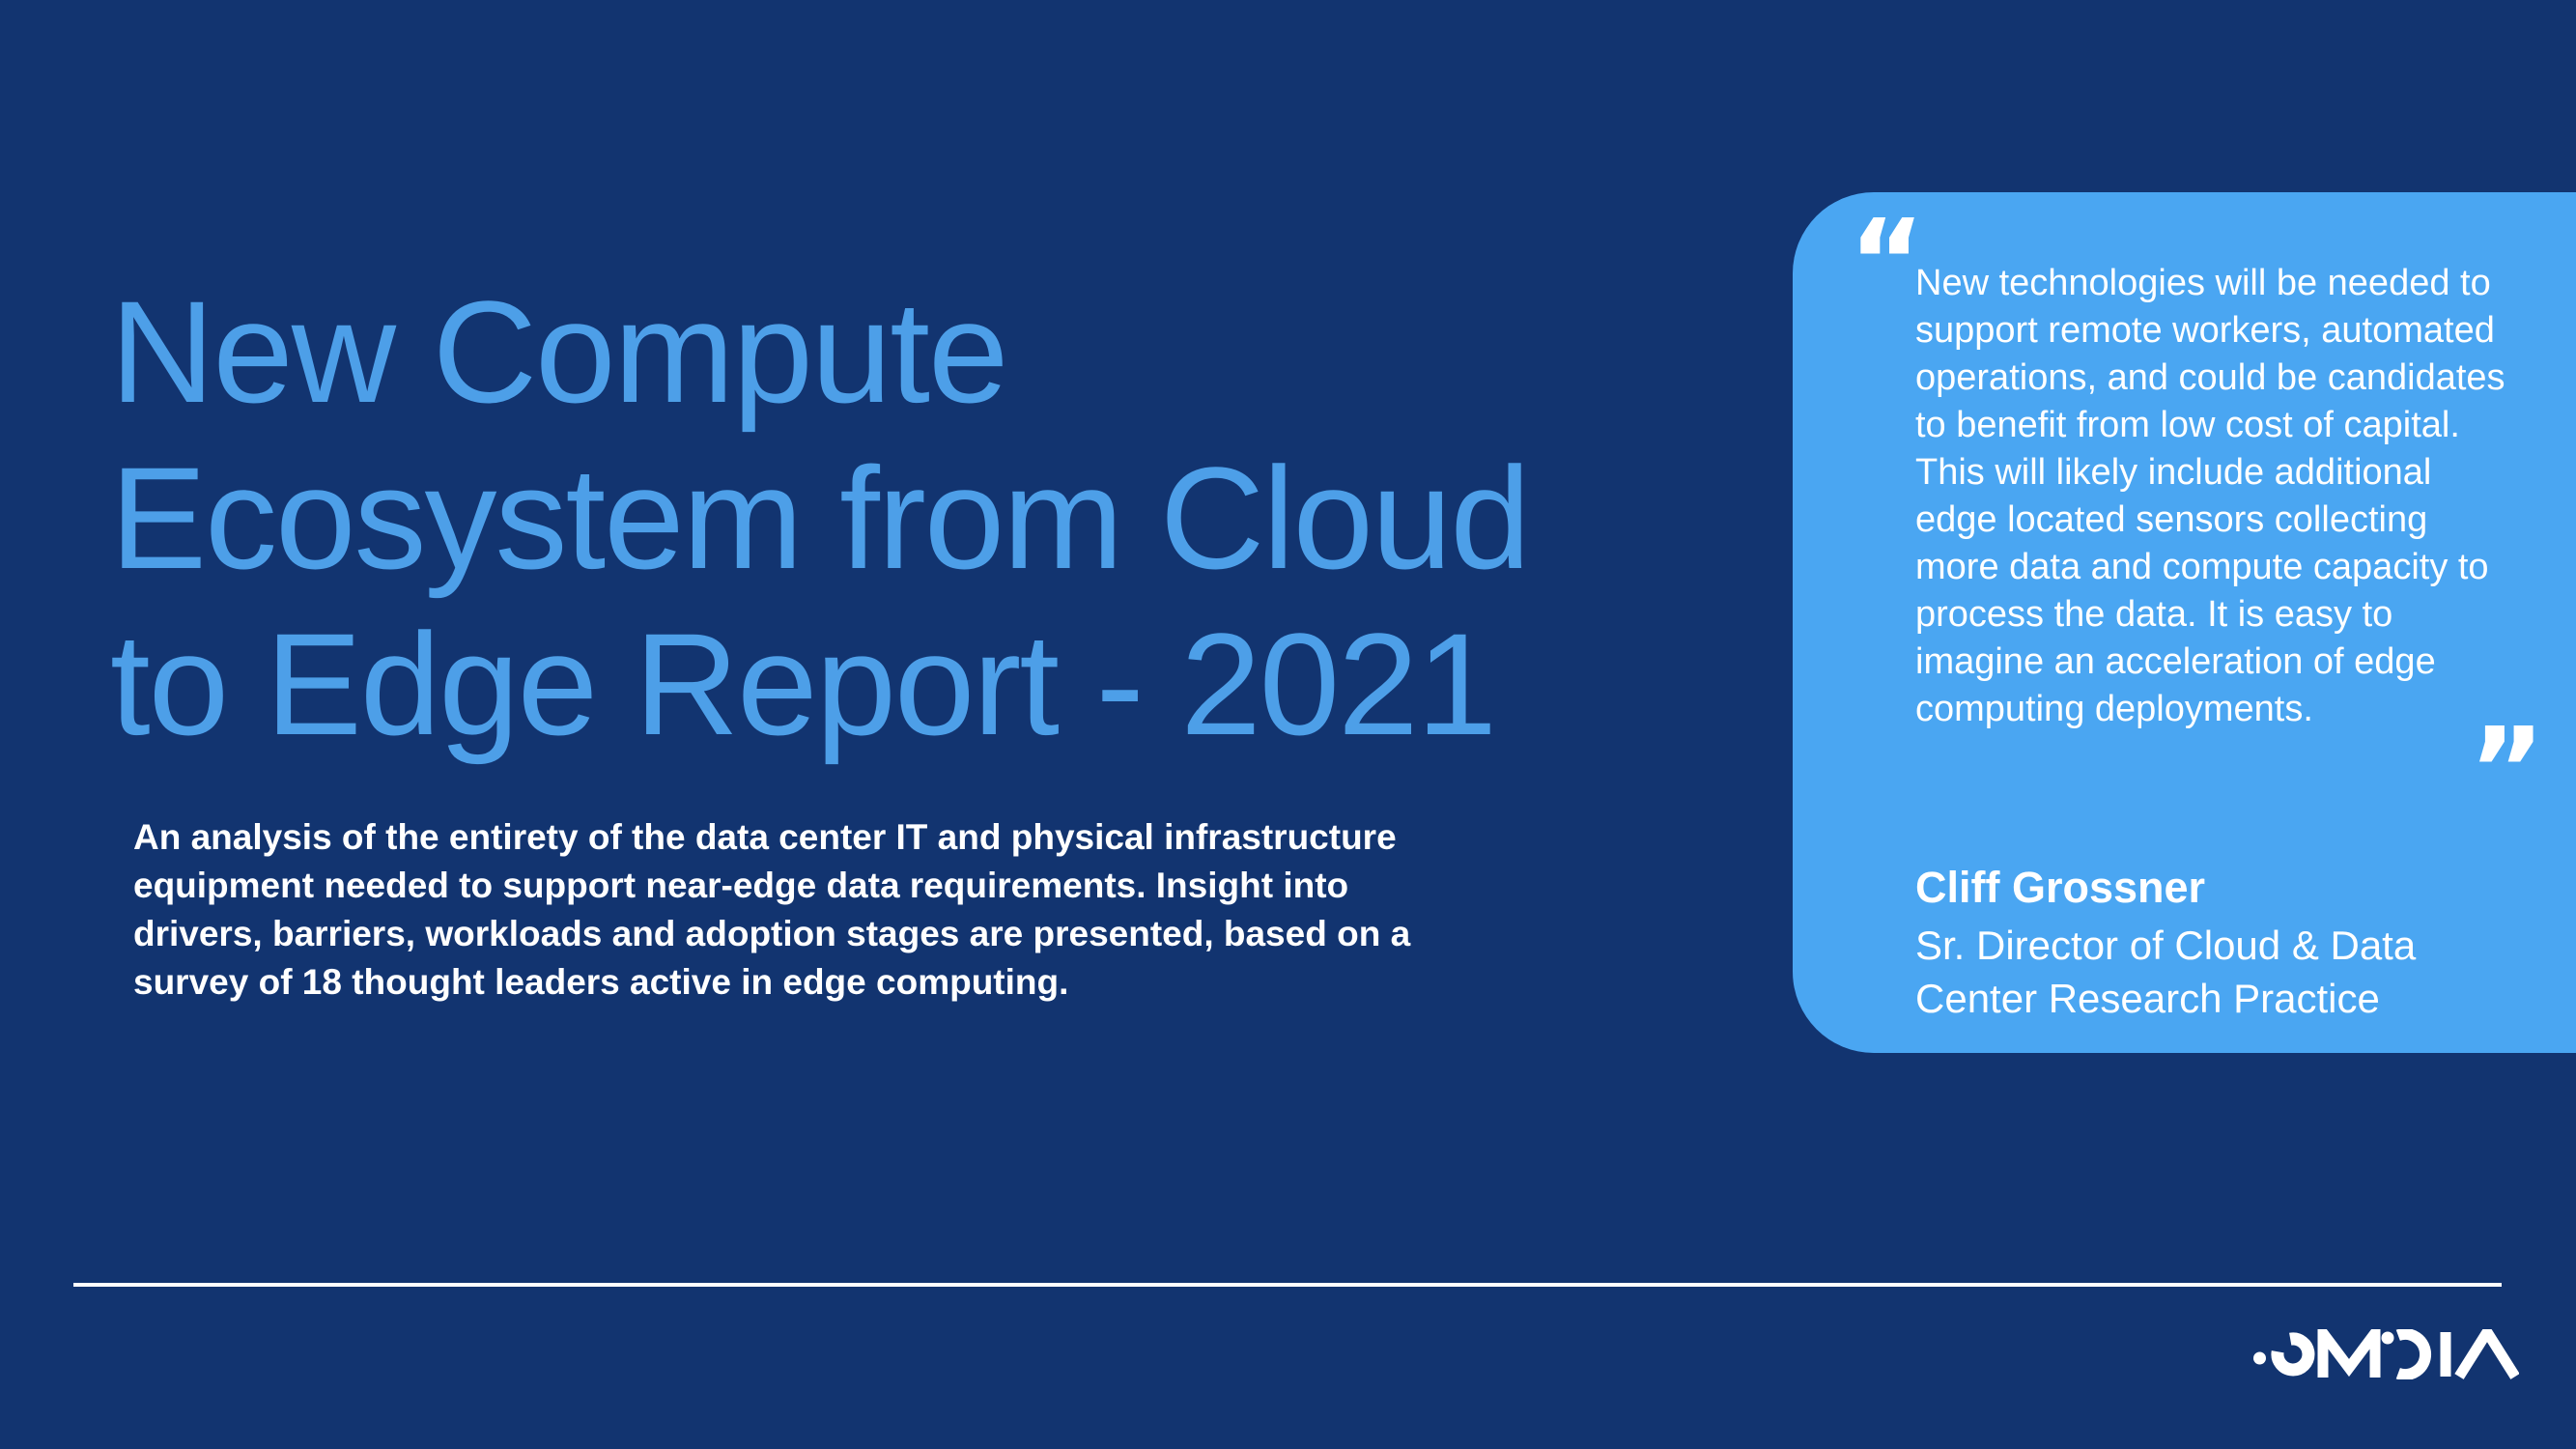 The height and width of the screenshot is (1449, 2576). Describe the element at coordinates (559, 351) in the screenshot. I see `title-line-1: New Compute` at that location.